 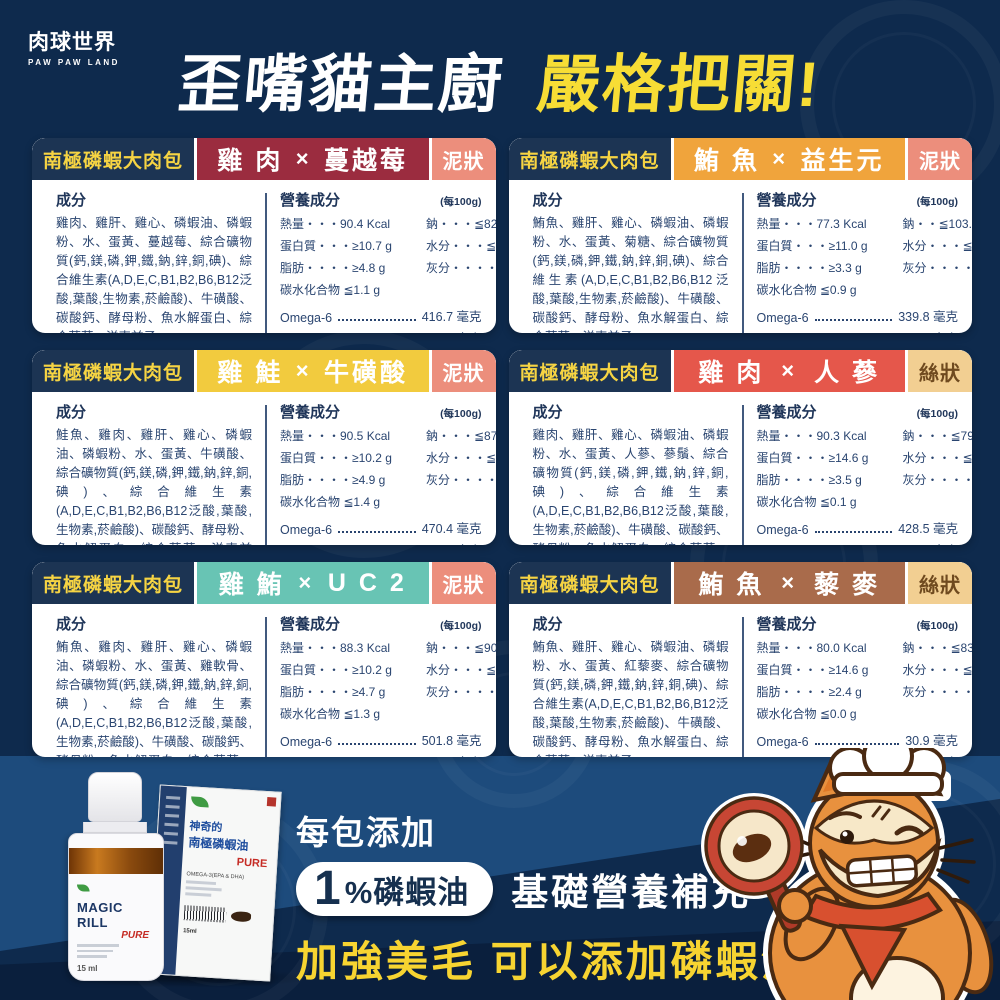 I want to click on nutrition-row: 水分・・・≦81.7 g, so click(x=937, y=670).